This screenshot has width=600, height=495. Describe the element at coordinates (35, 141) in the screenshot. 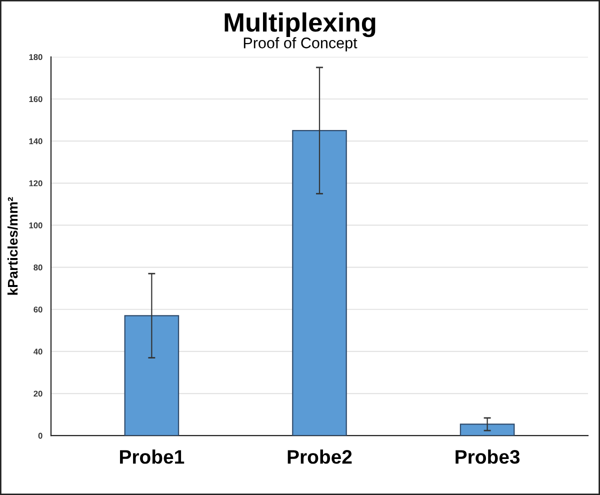

I see `y-tick-label: 140` at that location.